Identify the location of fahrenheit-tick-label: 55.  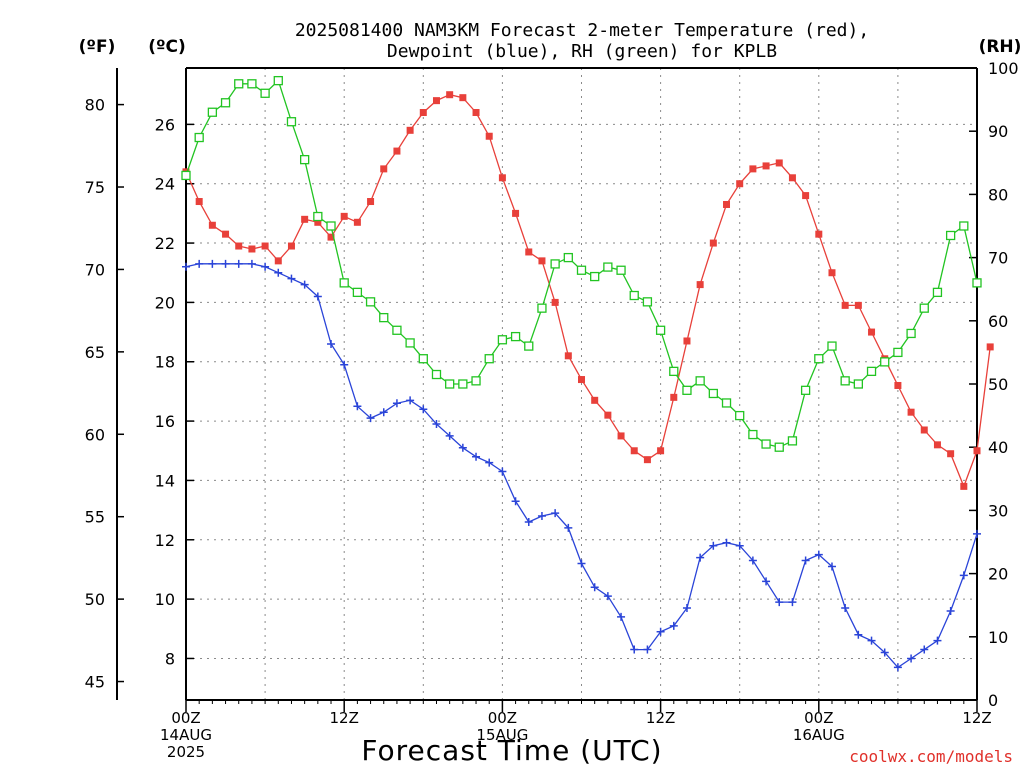
(95, 517).